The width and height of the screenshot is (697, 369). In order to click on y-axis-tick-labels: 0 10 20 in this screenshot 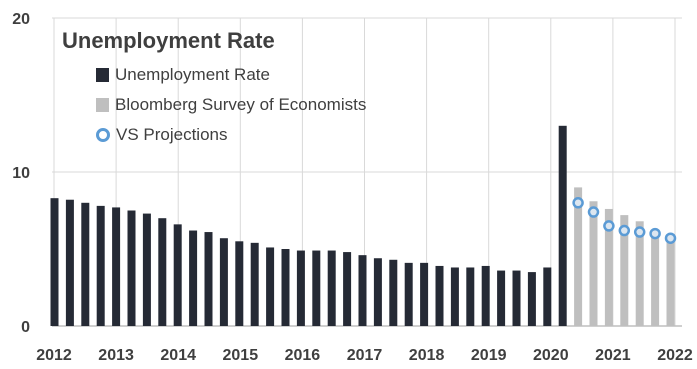, I will do `click(21, 173)`.